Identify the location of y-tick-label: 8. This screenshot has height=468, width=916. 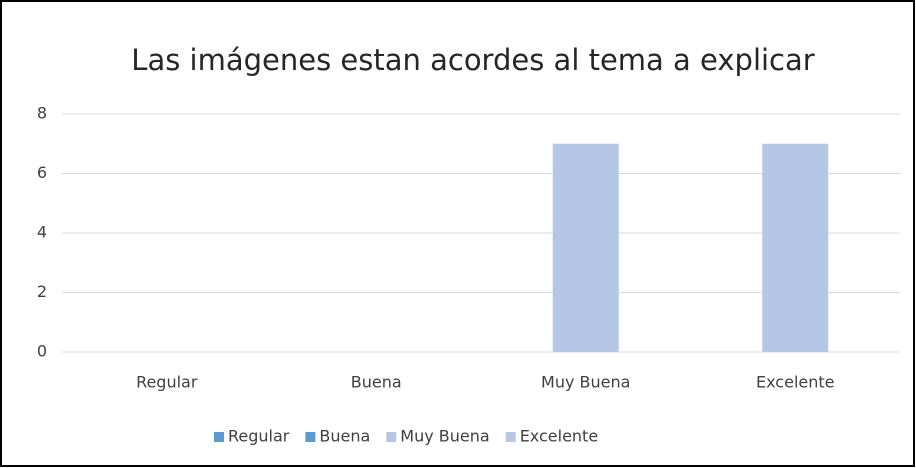
(42, 113).